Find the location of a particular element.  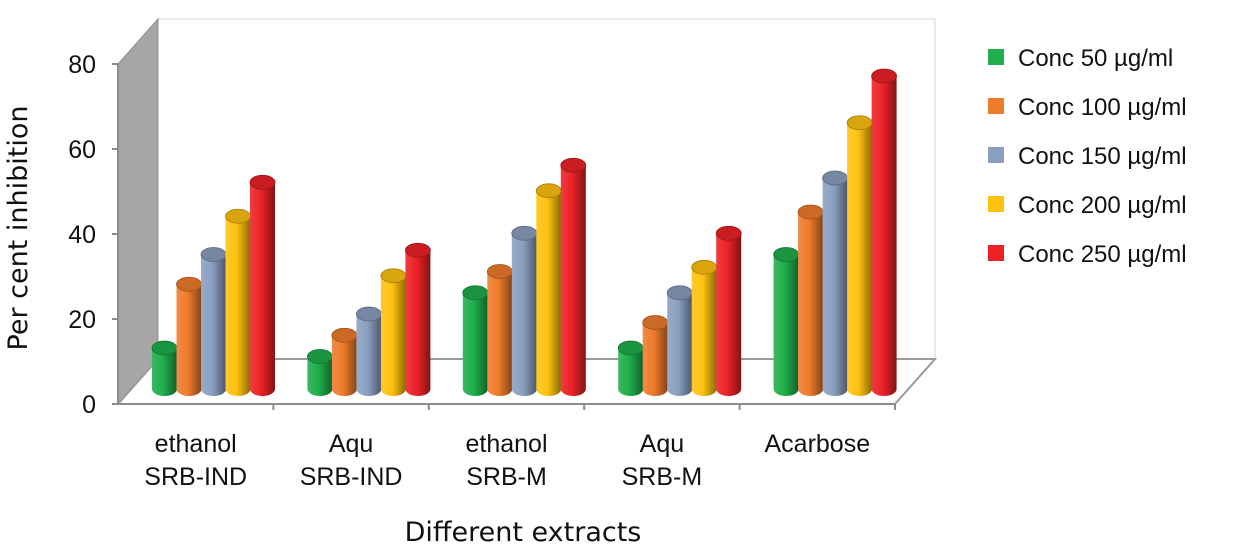

legend-label: Conc 100 µg/ml is located at coordinates (1102, 107).